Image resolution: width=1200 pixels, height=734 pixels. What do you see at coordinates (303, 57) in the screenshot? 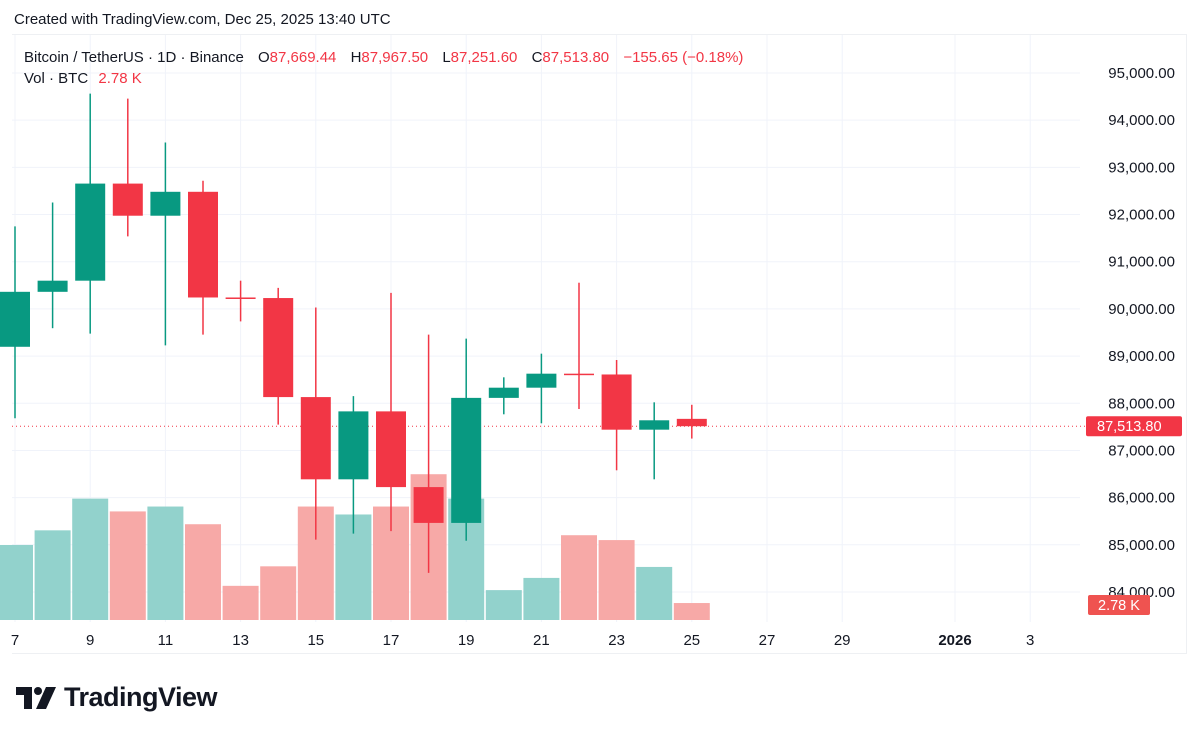
I see `open-value: 87,669.44` at bounding box center [303, 57].